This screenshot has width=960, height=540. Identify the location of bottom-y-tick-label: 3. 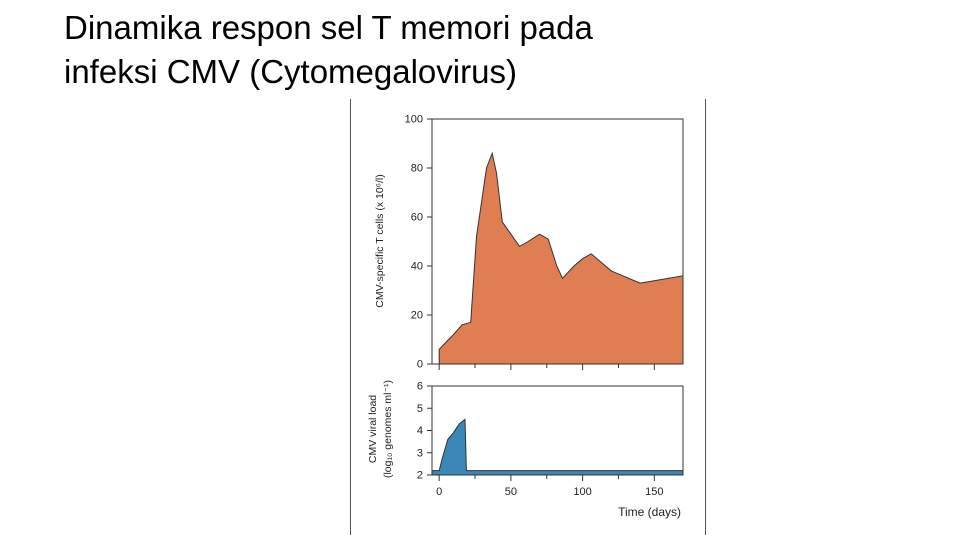
(420, 453).